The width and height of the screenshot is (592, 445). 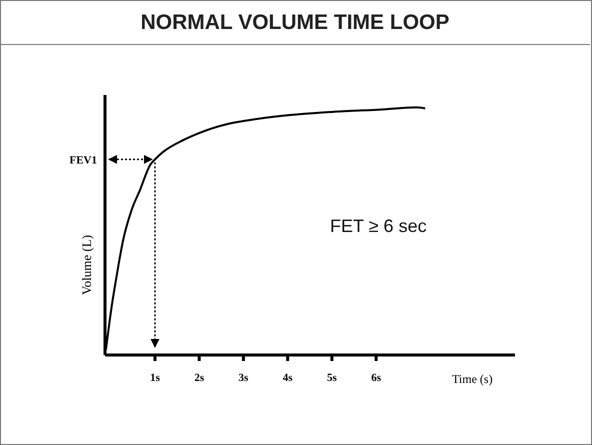 I want to click on x-tick-label: 2s, so click(x=199, y=378).